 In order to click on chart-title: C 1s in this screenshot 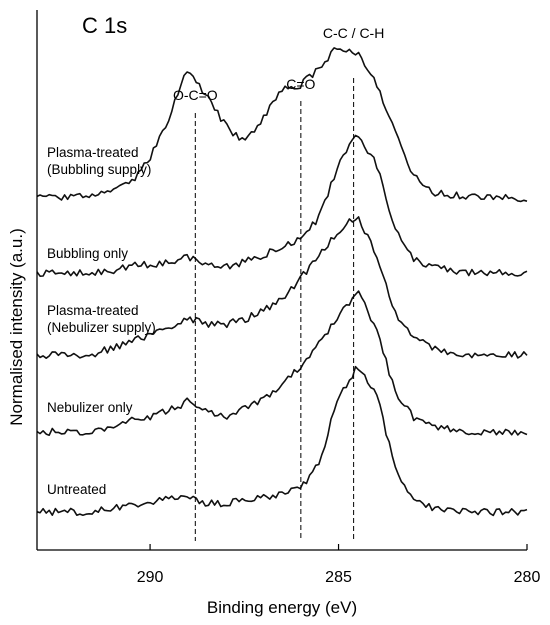, I will do `click(104, 25)`.